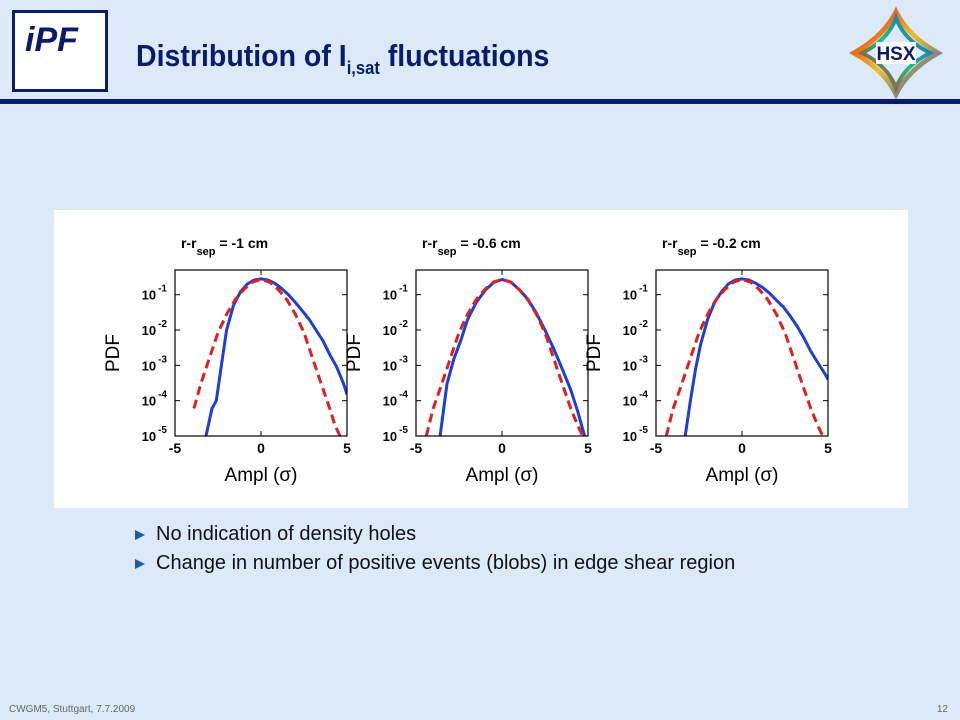 This screenshot has height=720, width=960. What do you see at coordinates (729, 243) in the screenshot?
I see `chart-title-suffix: = -0.2 cm` at bounding box center [729, 243].